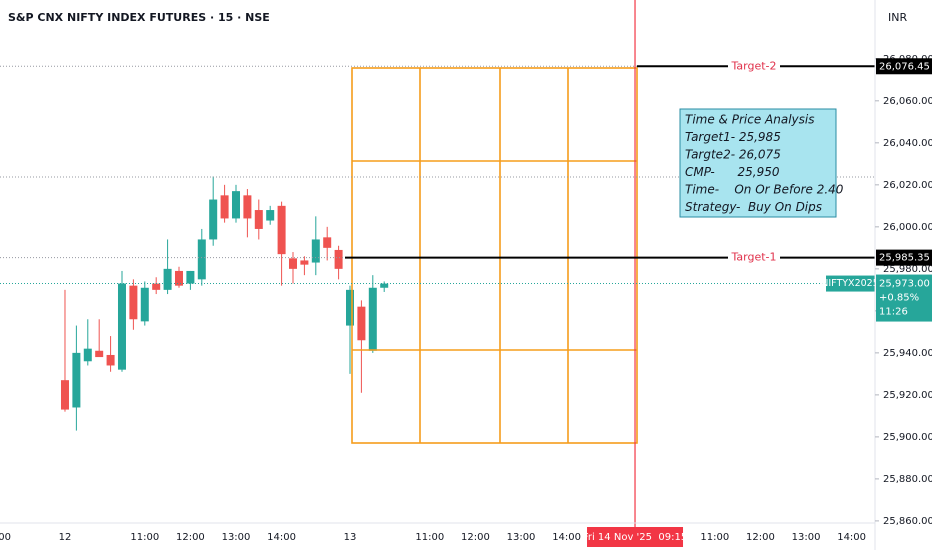 This screenshot has height=550, width=932. What do you see at coordinates (907, 395) in the screenshot?
I see `y-tick-label: 25,920.00` at bounding box center [907, 395].